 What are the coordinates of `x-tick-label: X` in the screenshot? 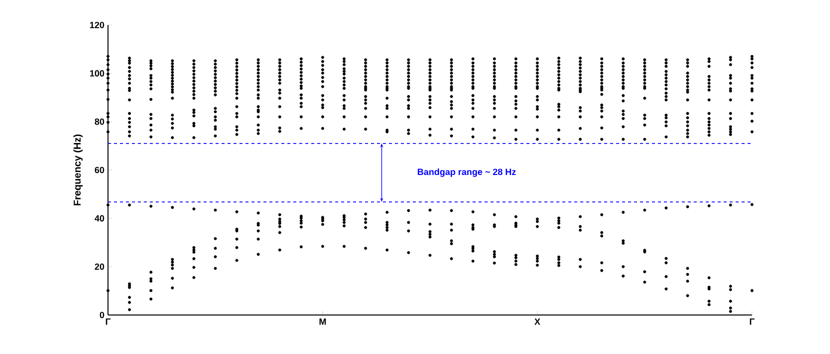 It's located at (537, 321).